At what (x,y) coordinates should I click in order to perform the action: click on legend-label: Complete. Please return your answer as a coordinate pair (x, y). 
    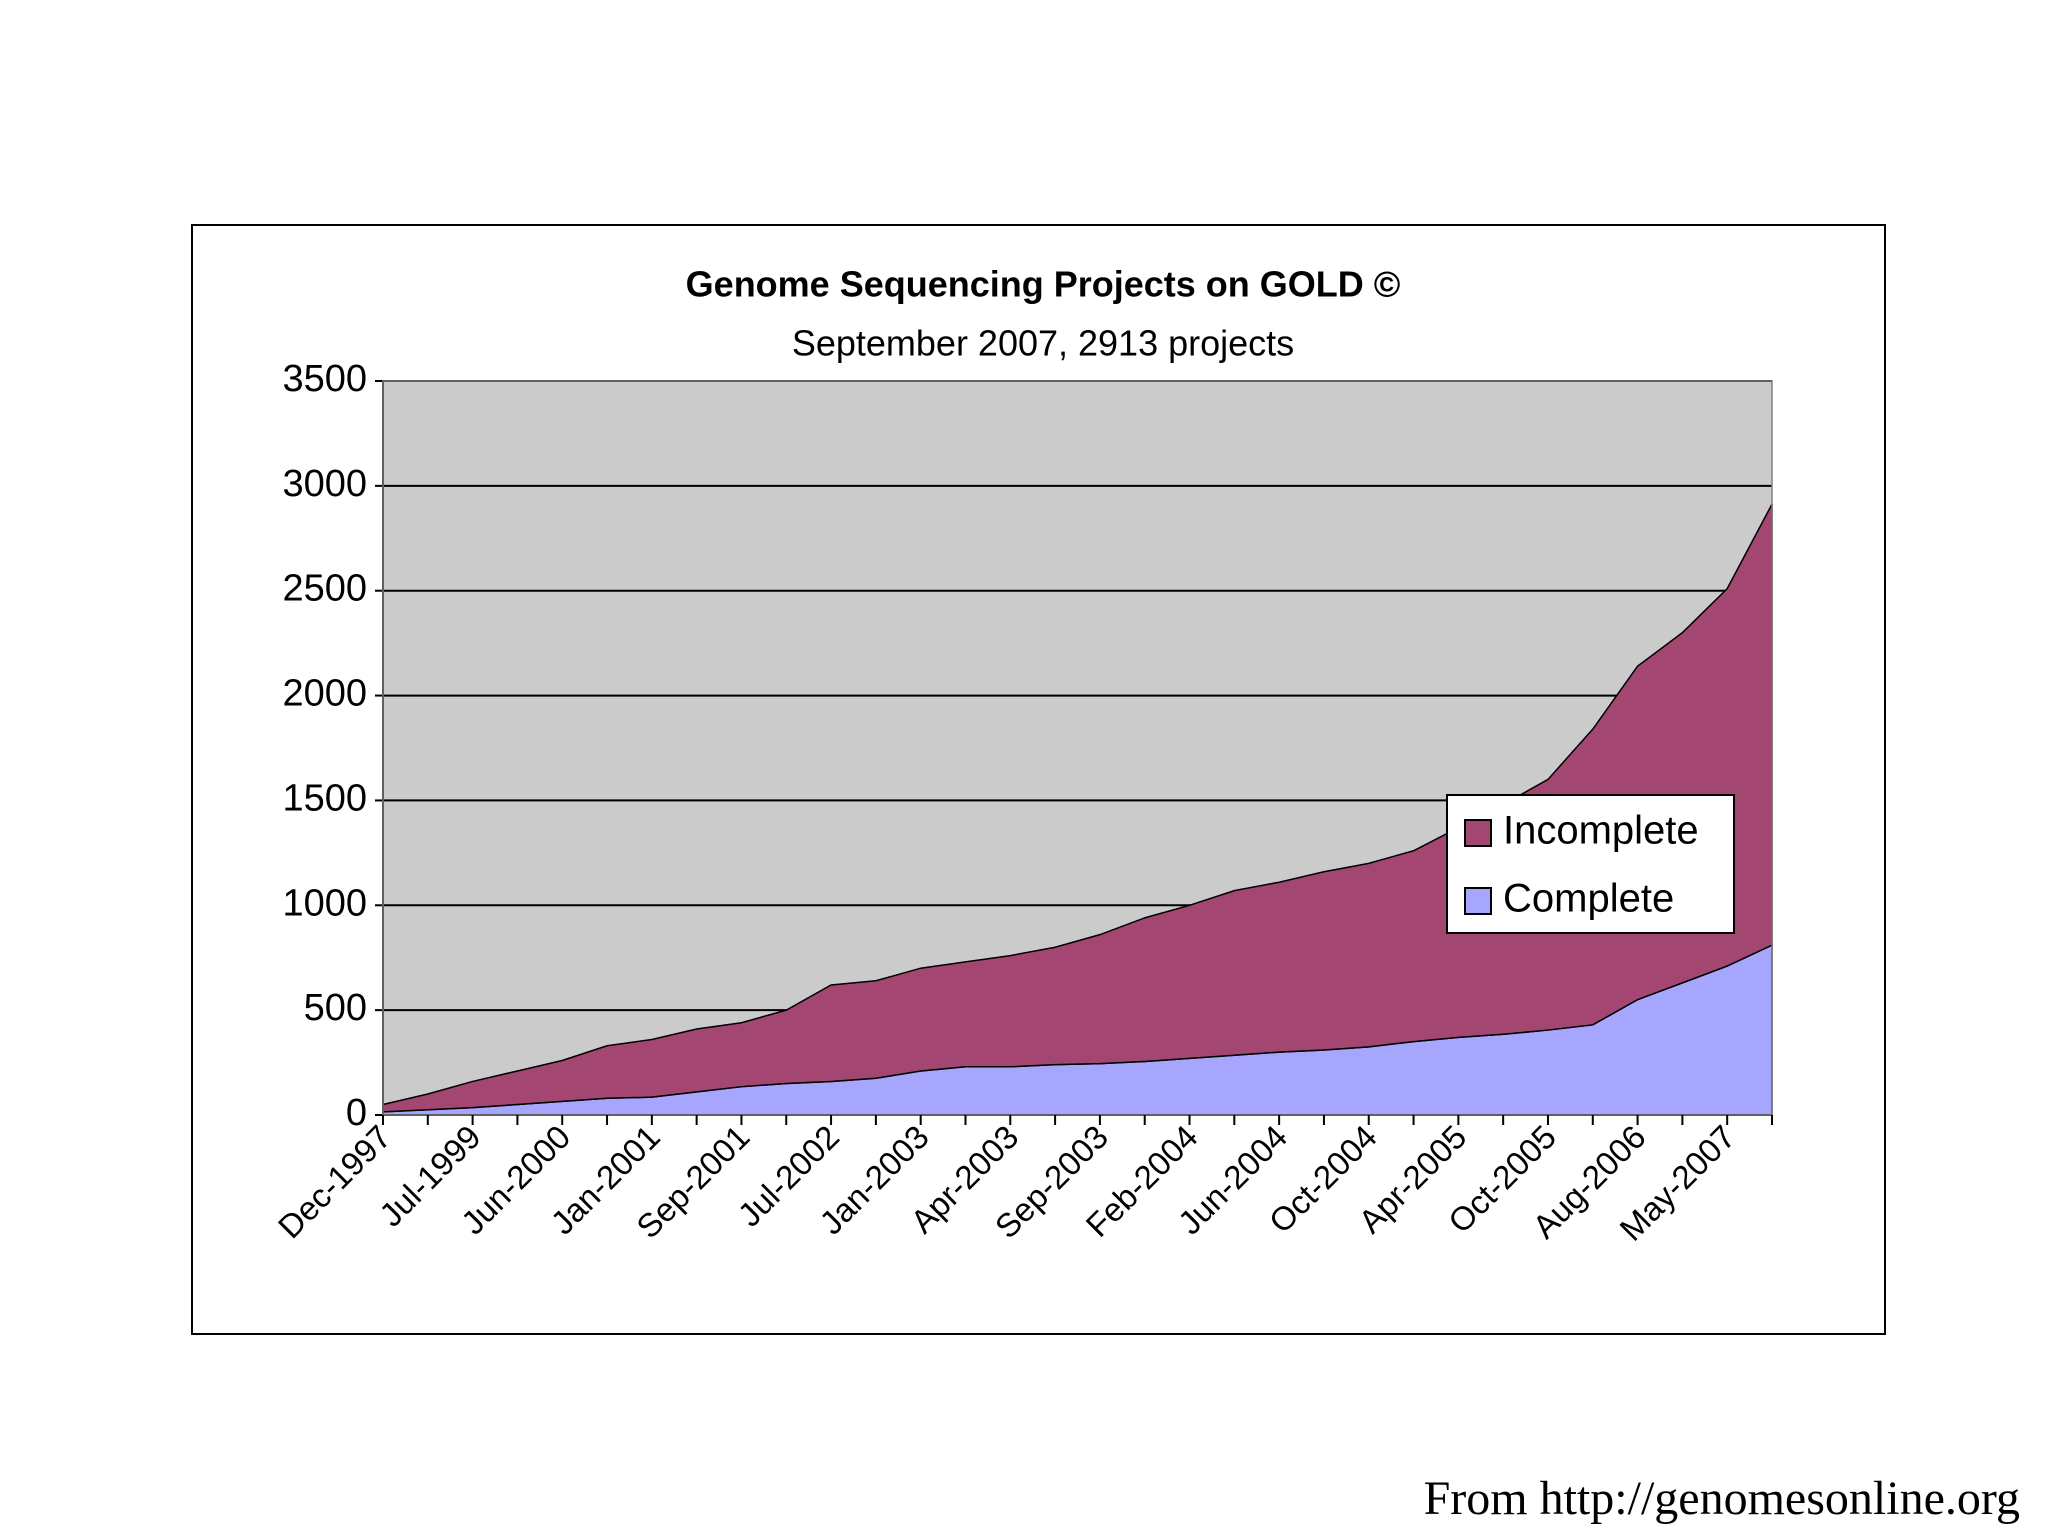
    Looking at the image, I should click on (1588, 899).